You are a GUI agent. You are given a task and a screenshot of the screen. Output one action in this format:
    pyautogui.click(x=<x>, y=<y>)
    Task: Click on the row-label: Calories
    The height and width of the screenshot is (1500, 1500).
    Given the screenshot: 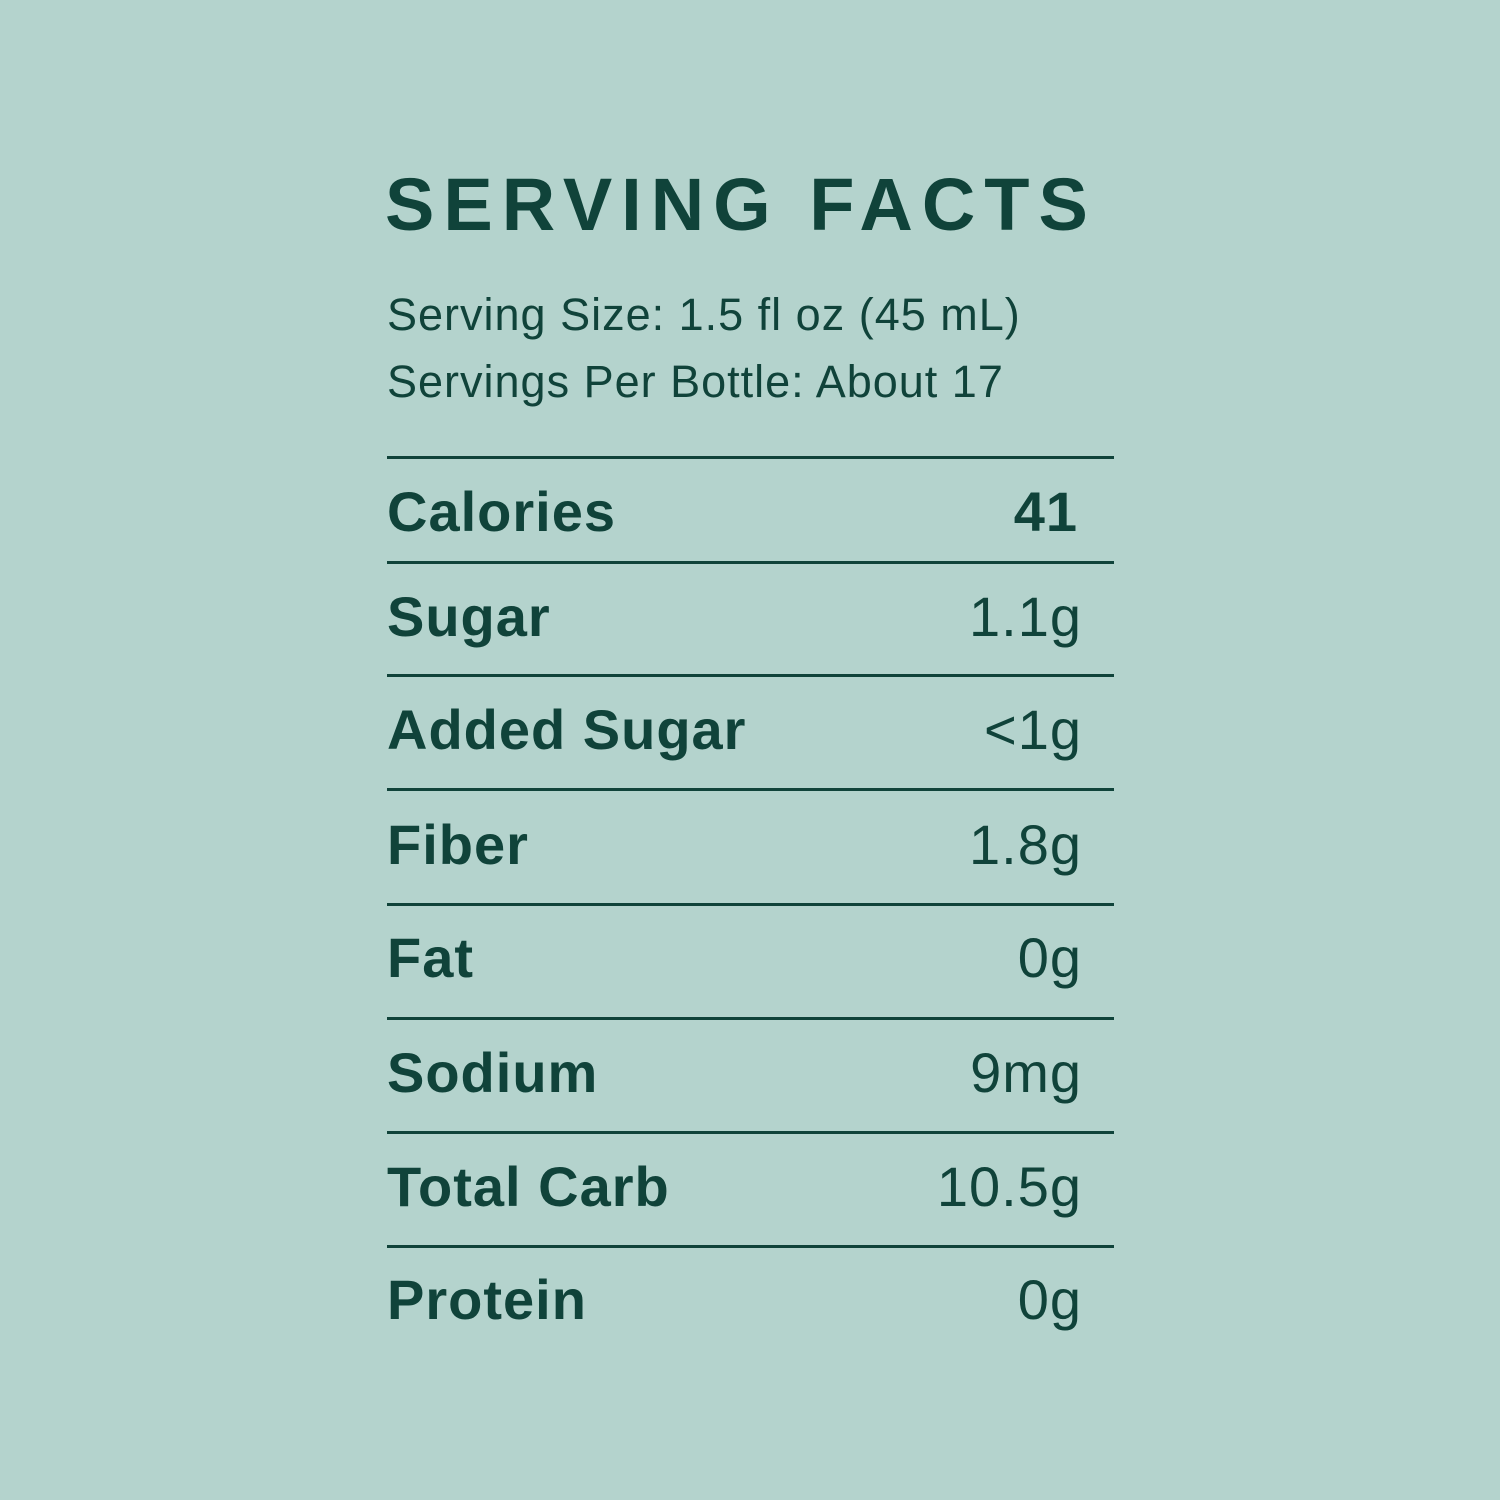 What is the action you would take?
    pyautogui.click(x=501, y=511)
    